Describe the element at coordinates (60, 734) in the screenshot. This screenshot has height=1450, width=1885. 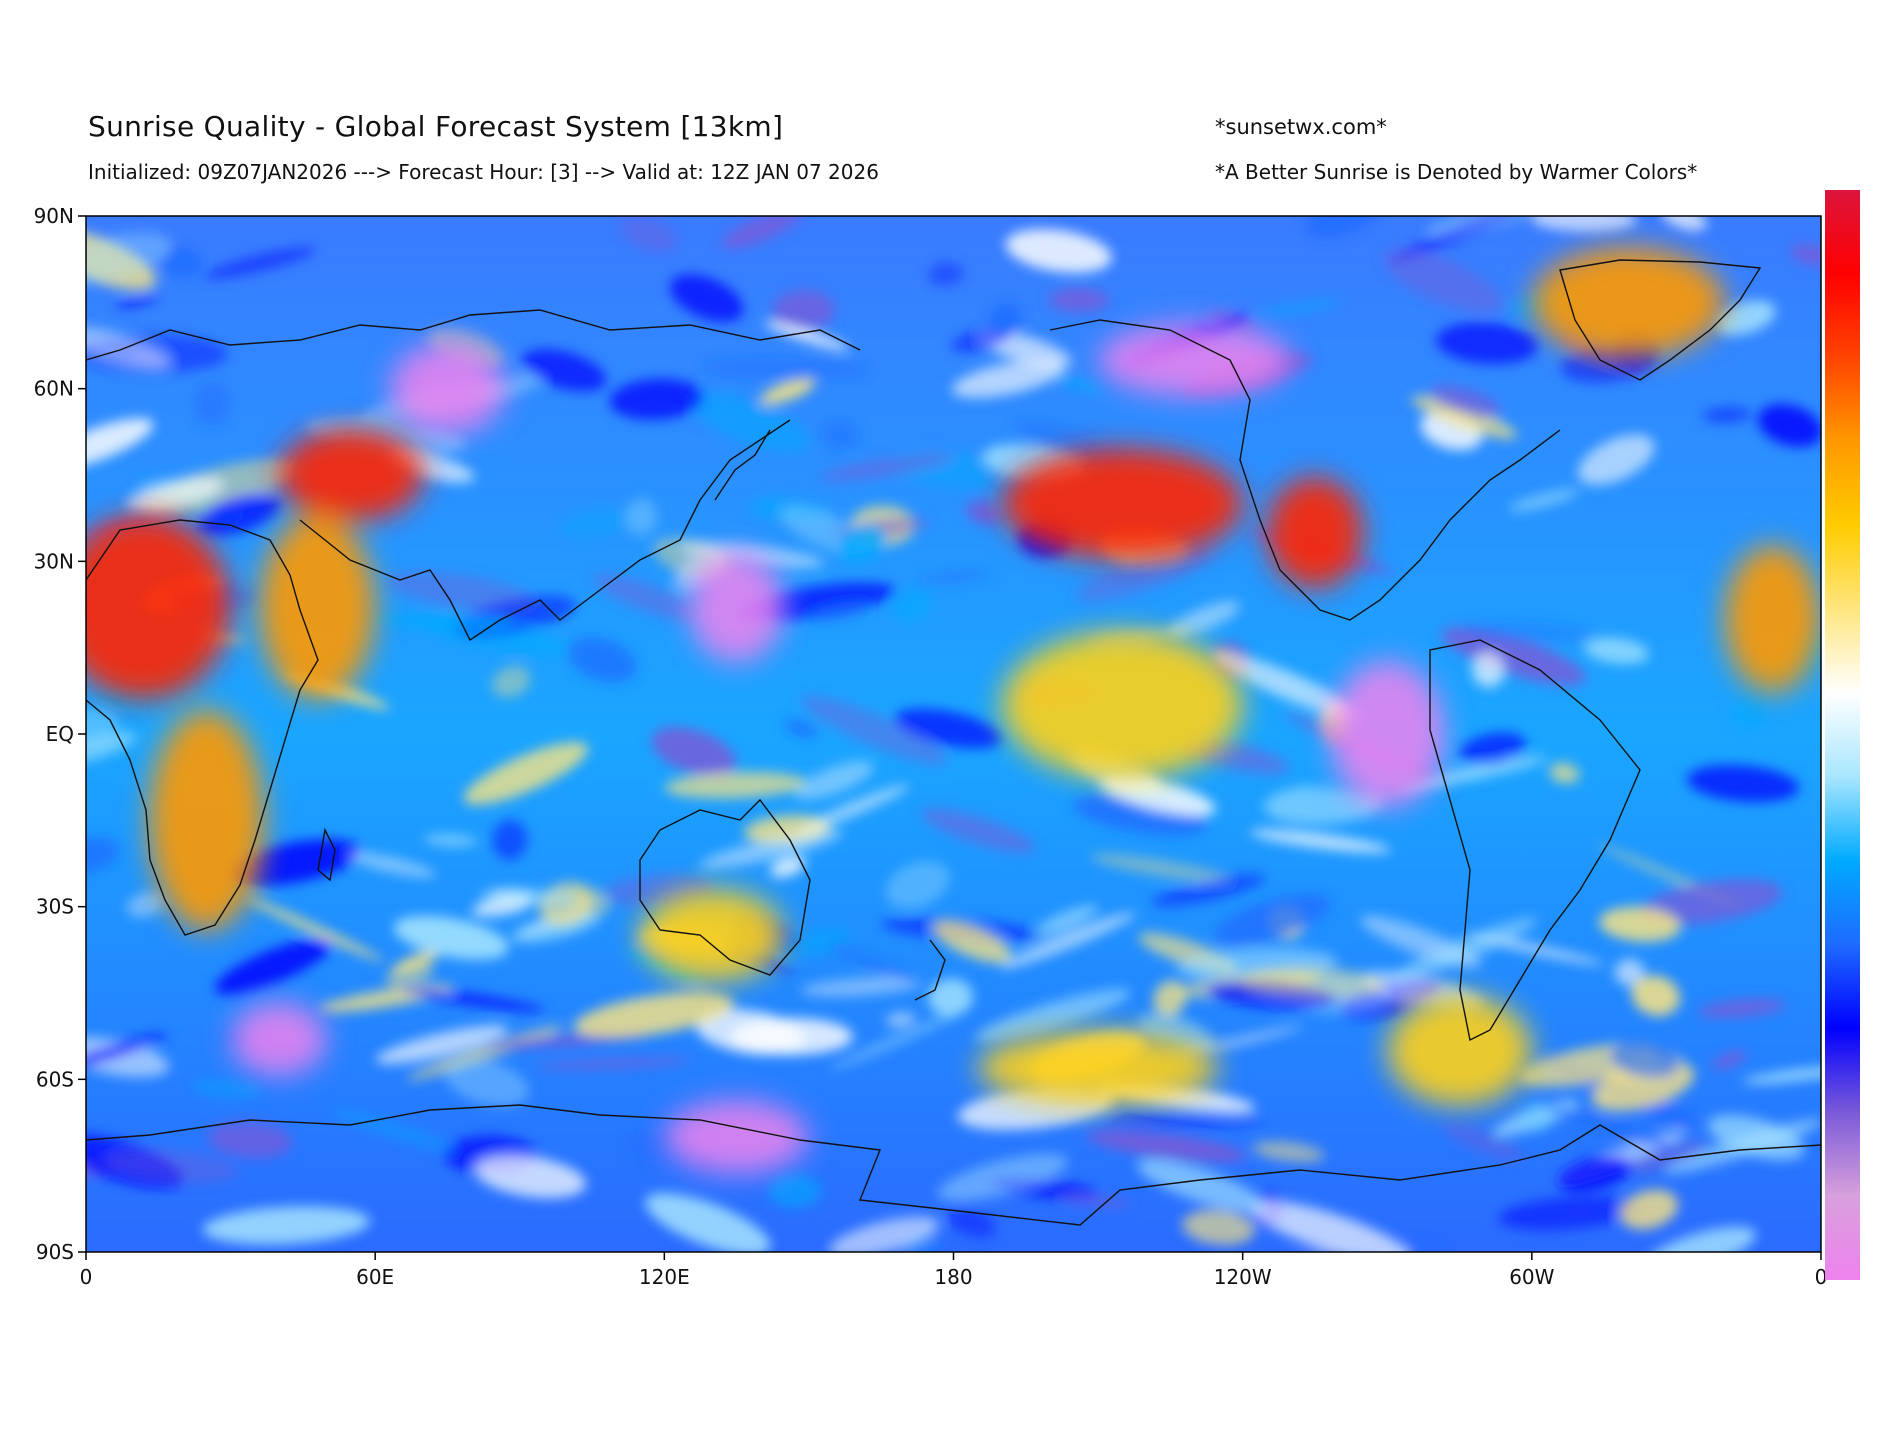
I see `latitude-axis: 90N 60N 30N EQ 30S 60S 90S` at that location.